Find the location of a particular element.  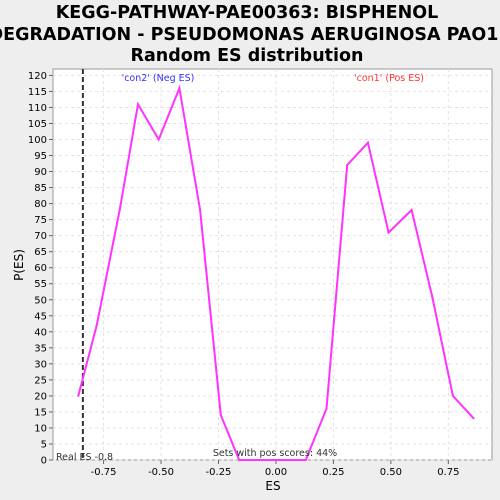

y-tick-label: 40 is located at coordinates (40, 332).